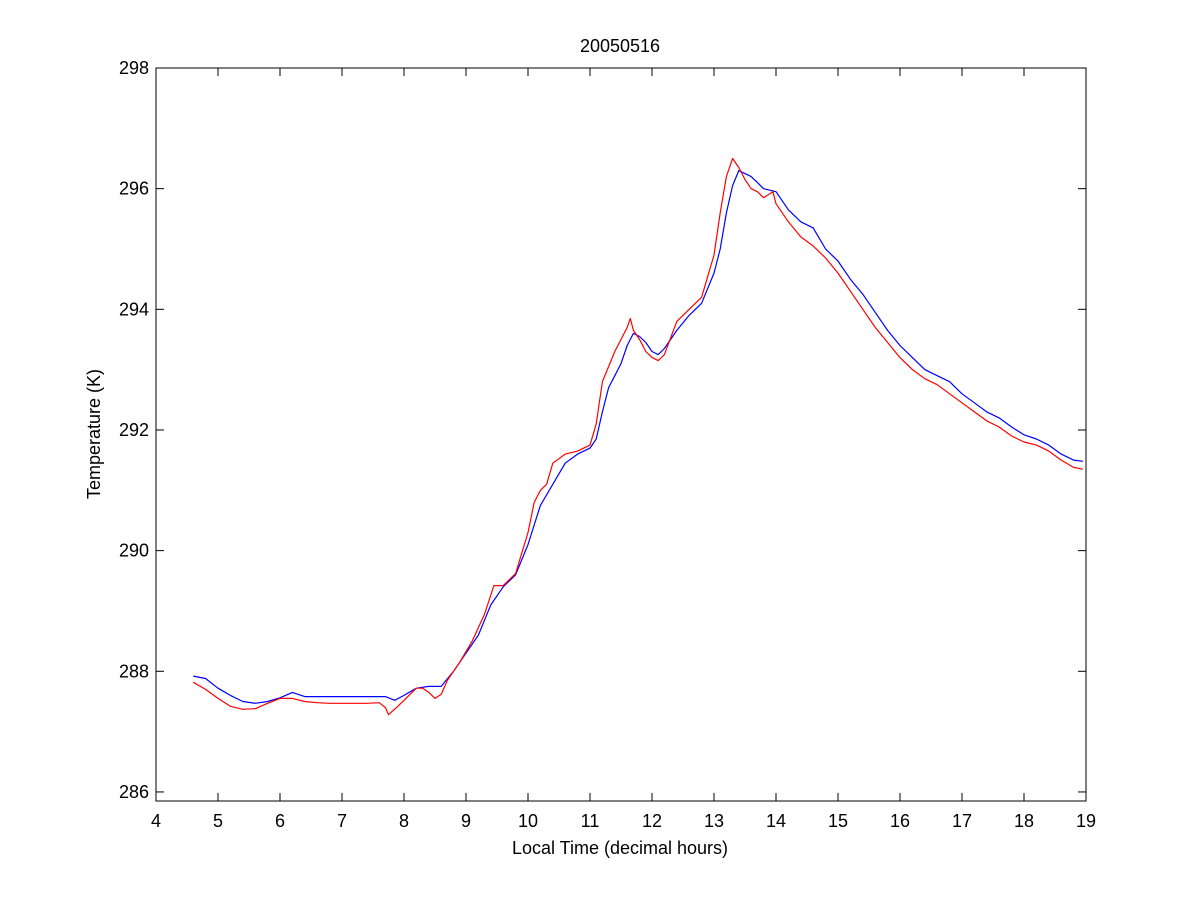 Image resolution: width=1200 pixels, height=900 pixels. Describe the element at coordinates (134, 792) in the screenshot. I see `y-tick-label: 286` at that location.